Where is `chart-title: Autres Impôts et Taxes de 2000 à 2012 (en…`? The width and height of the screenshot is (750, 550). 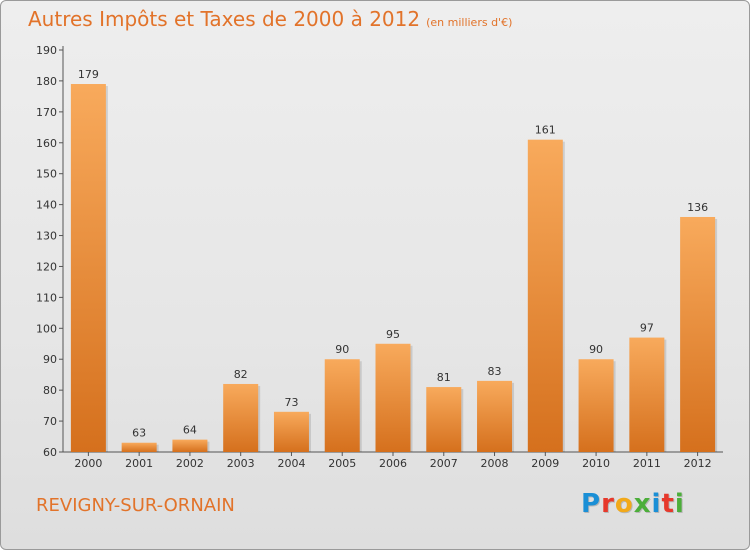
chart-title: Autres Impôts et Taxes de 2000 à 2012 (en… is located at coordinates (270, 19).